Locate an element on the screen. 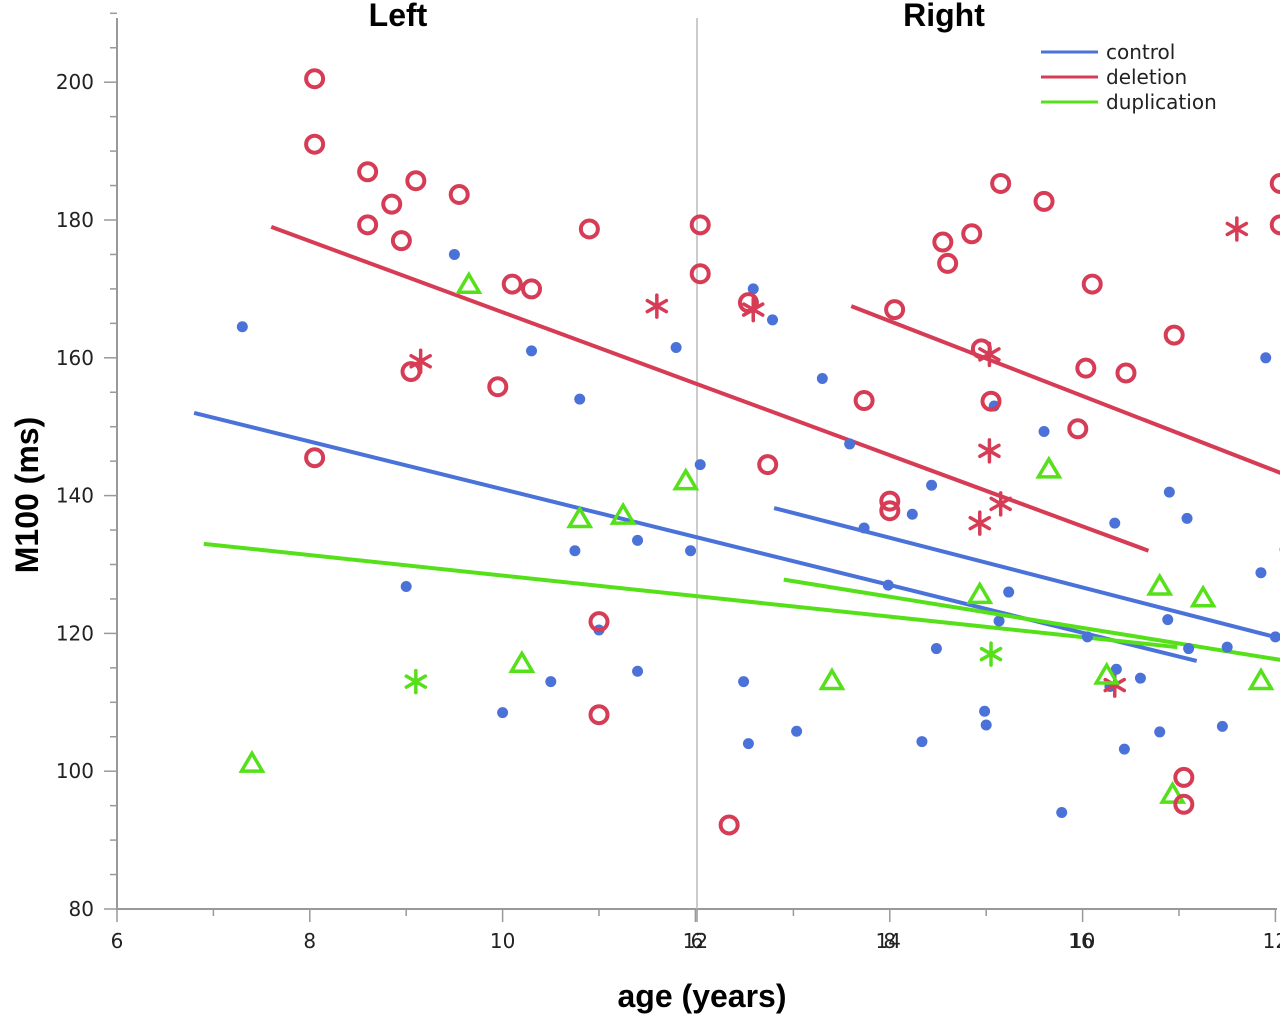 Image resolution: width=1280 pixels, height=1016 pixels. x-axis-title: age (years) is located at coordinates (702, 996).